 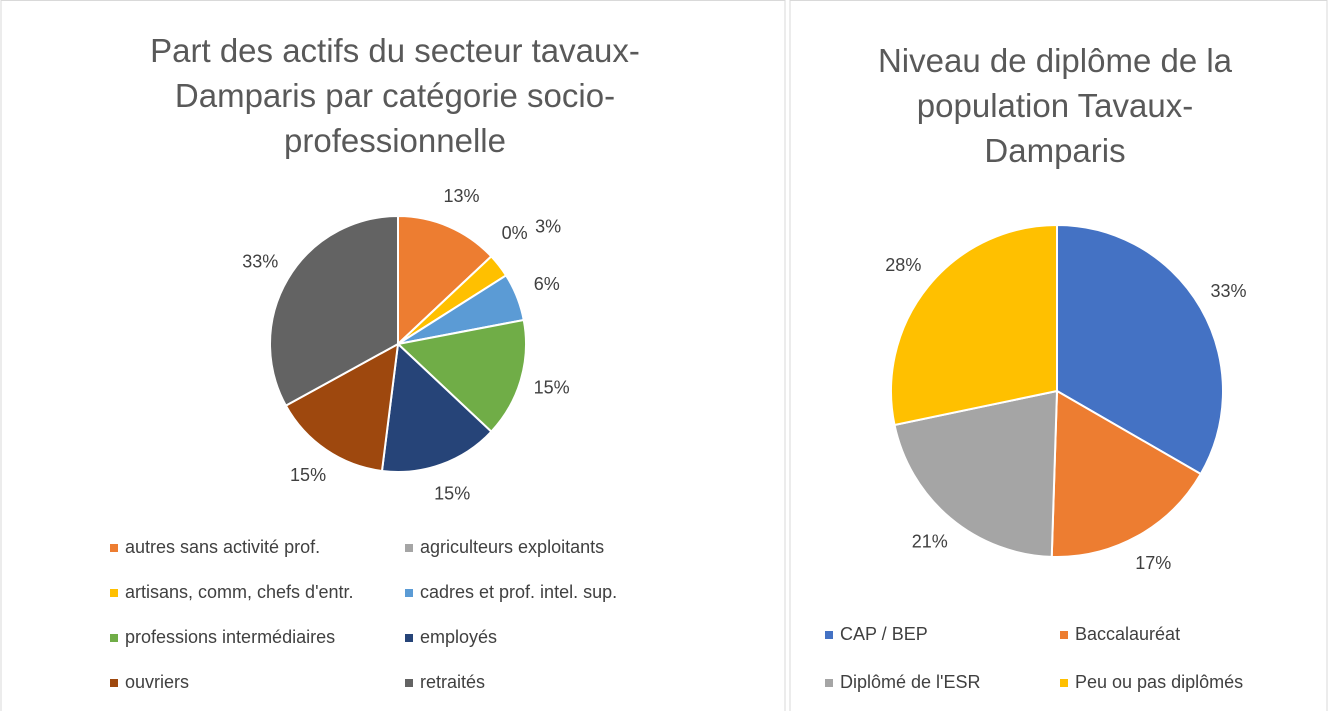 What do you see at coordinates (547, 284) in the screenshot?
I see `data-label: 6%` at bounding box center [547, 284].